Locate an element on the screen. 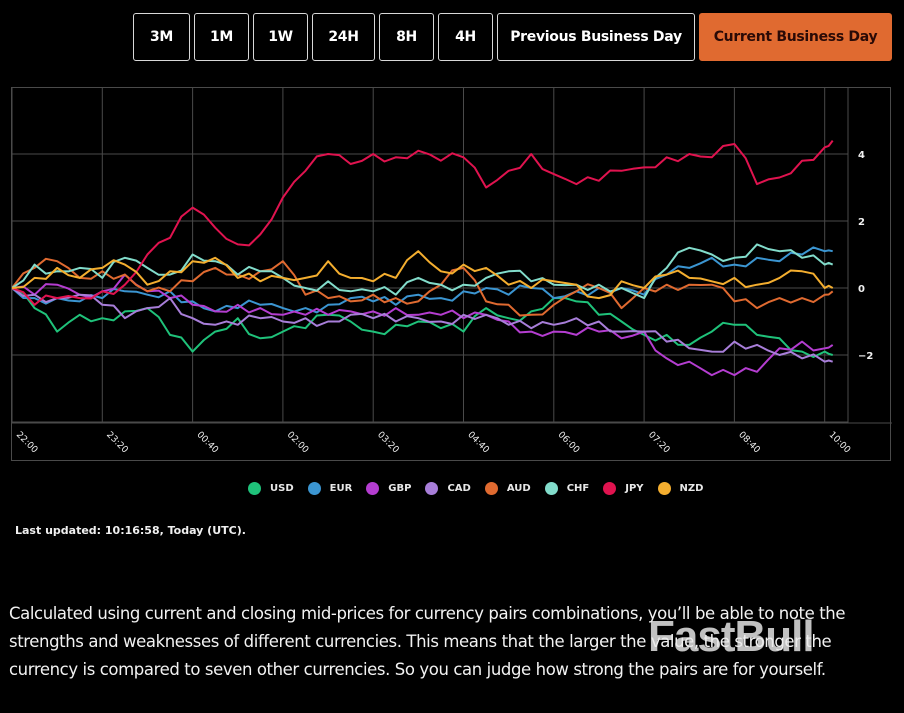  x-tick-label: 22:00 is located at coordinates (27, 443).